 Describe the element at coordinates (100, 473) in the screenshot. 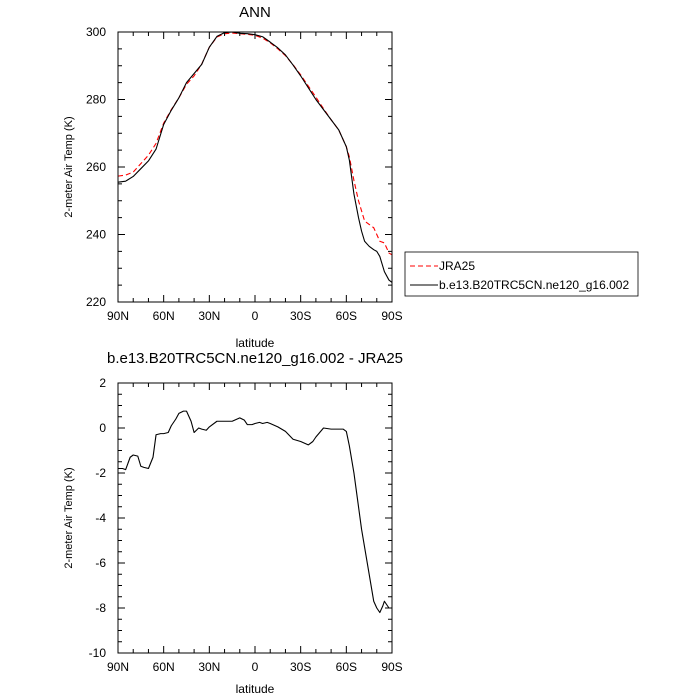

I see `bottom-y-tick-label: -2` at that location.